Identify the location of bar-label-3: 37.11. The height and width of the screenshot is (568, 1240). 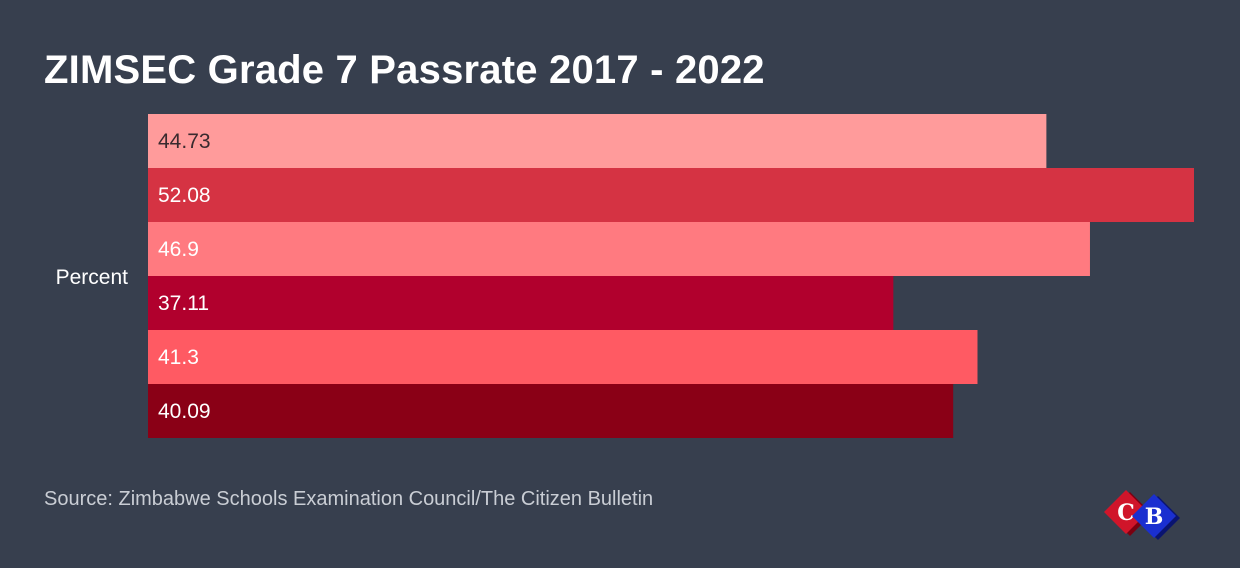
(183, 303).